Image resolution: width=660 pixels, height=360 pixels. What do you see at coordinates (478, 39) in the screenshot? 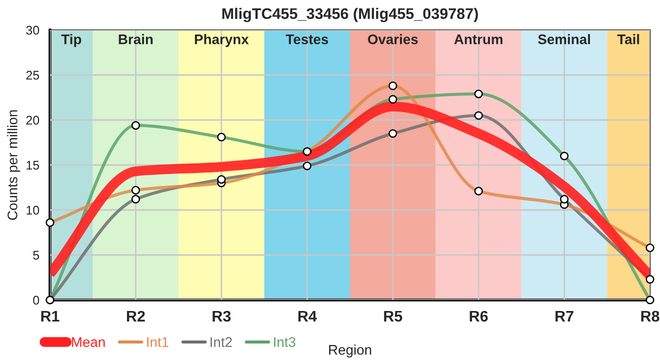
I see `band-label: Antrum` at bounding box center [478, 39].